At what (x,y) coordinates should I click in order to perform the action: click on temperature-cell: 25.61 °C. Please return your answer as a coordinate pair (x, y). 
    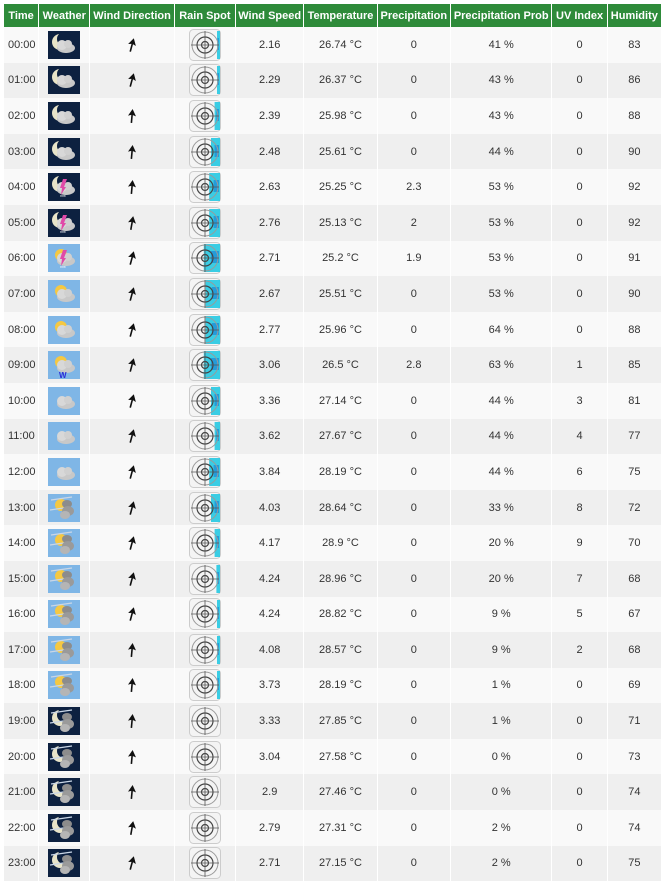
    Looking at the image, I should click on (341, 151).